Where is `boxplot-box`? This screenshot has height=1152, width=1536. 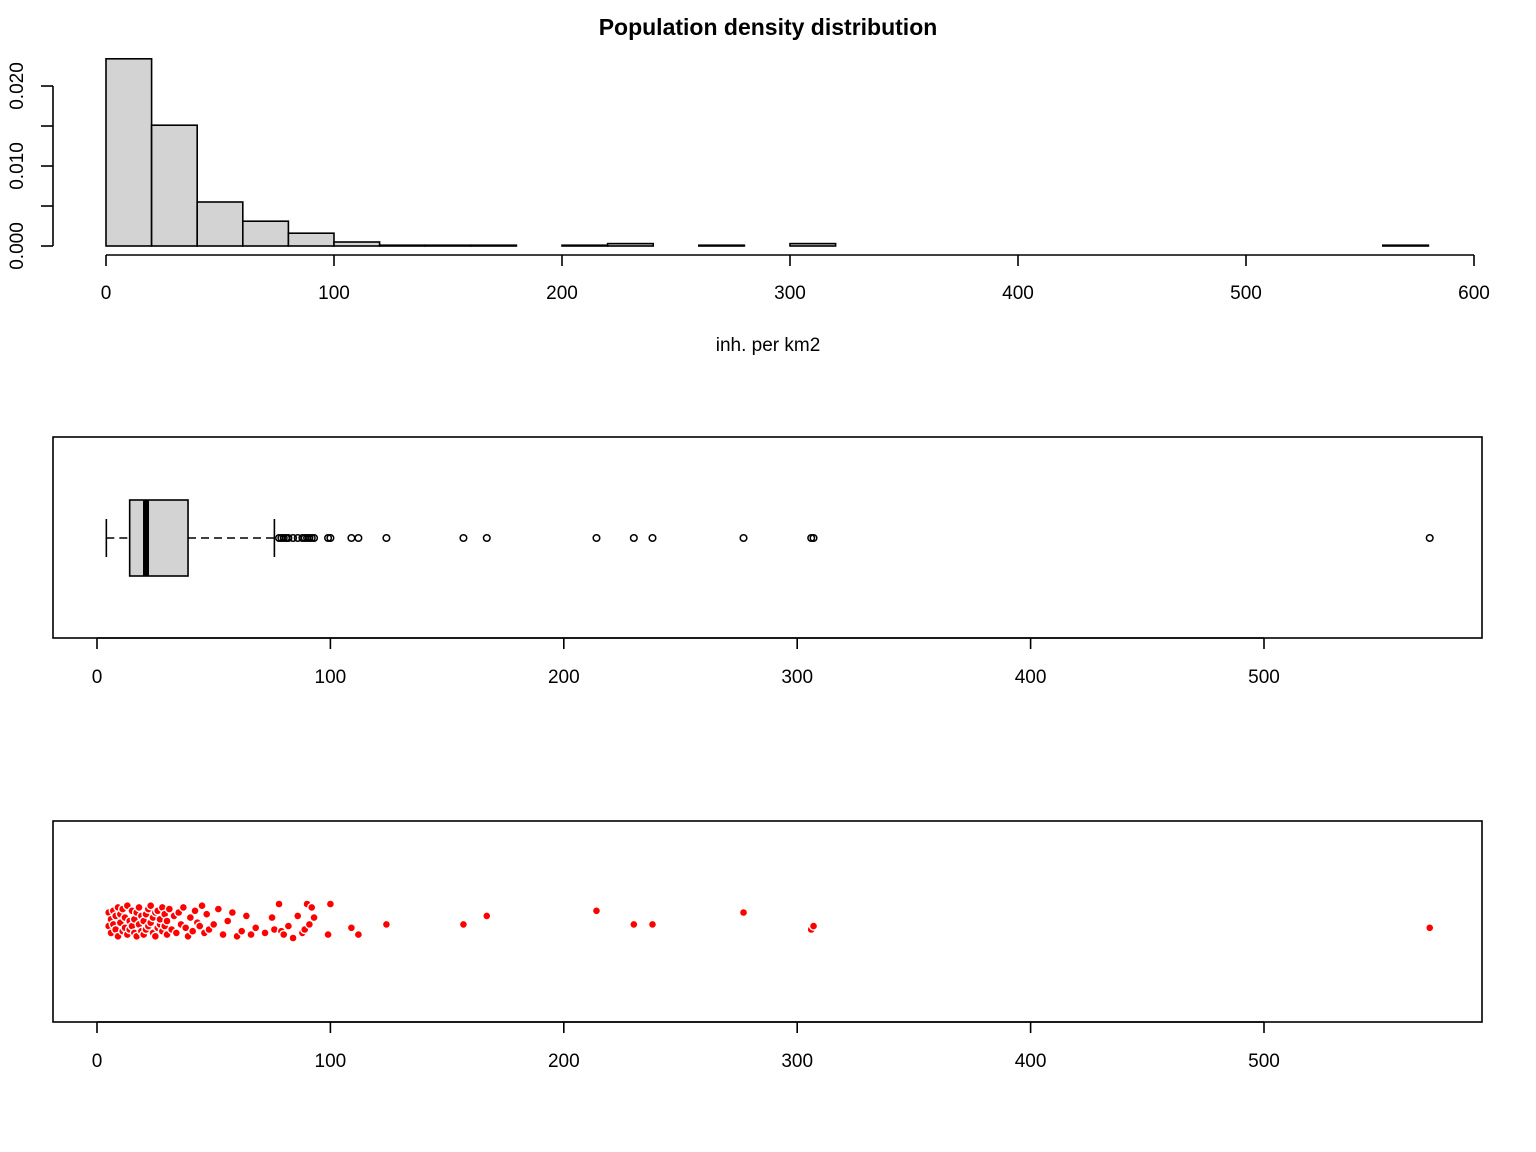
boxplot-box is located at coordinates (158, 538).